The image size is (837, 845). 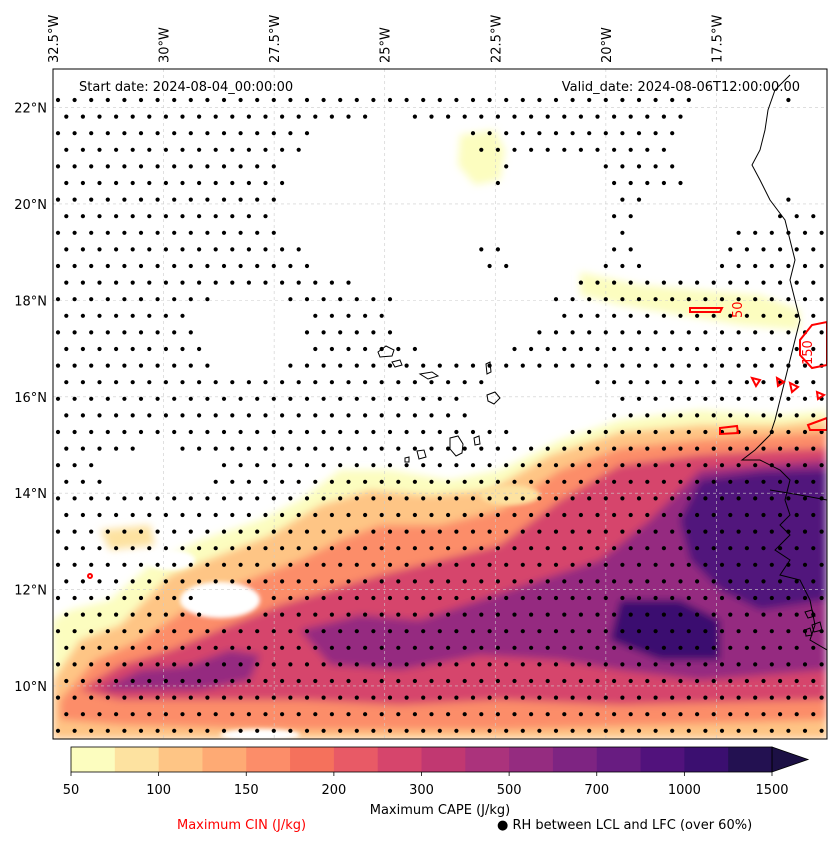 I want to click on cin-contour, so click(x=816, y=423).